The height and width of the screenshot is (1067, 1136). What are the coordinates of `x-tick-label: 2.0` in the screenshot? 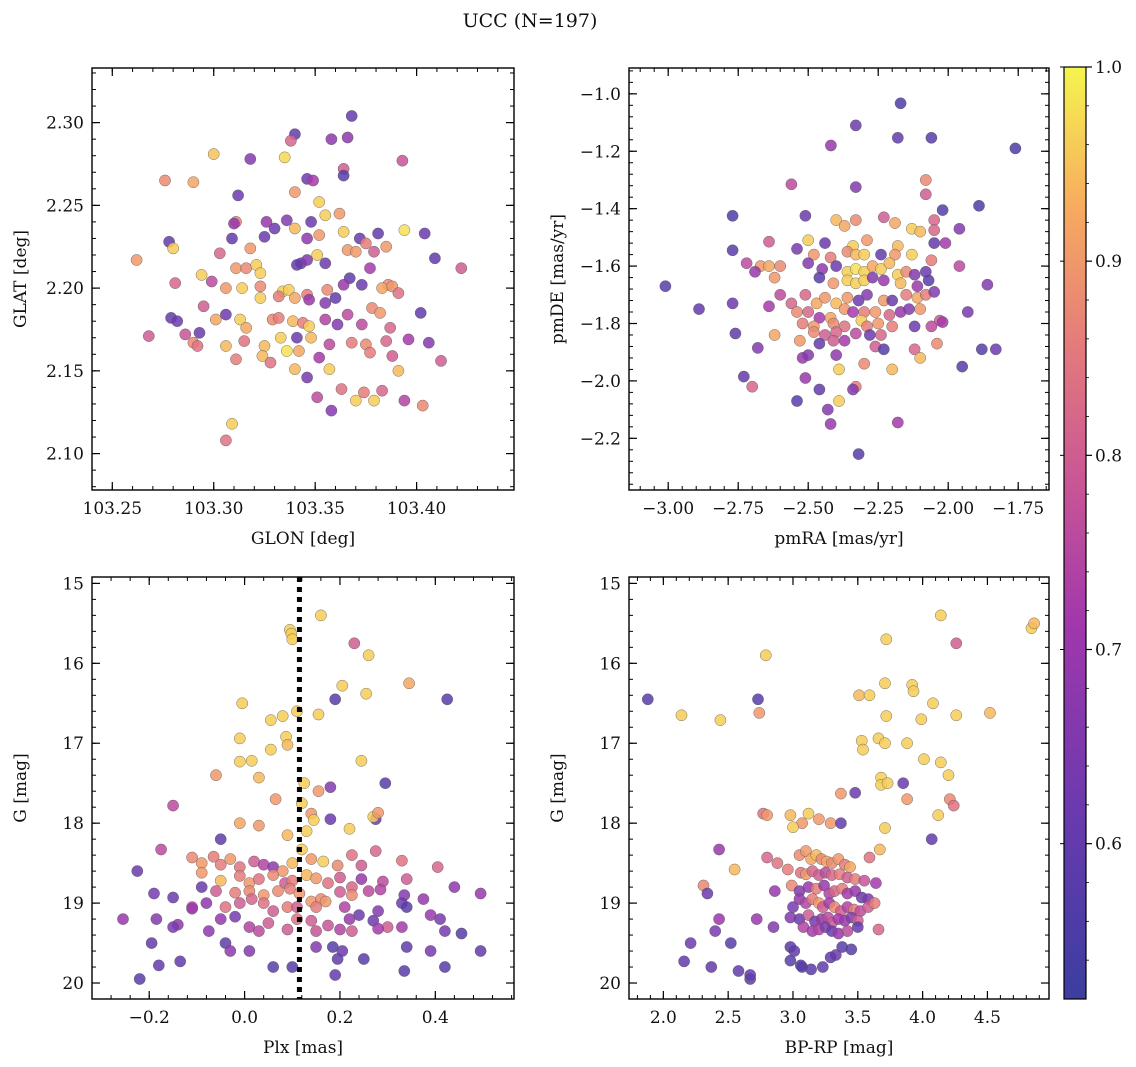 It's located at (663, 1018).